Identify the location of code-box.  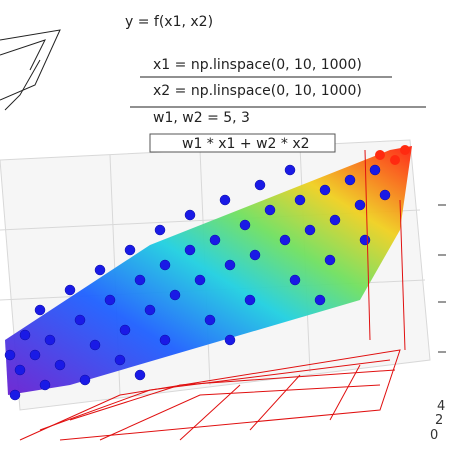
(242, 143).